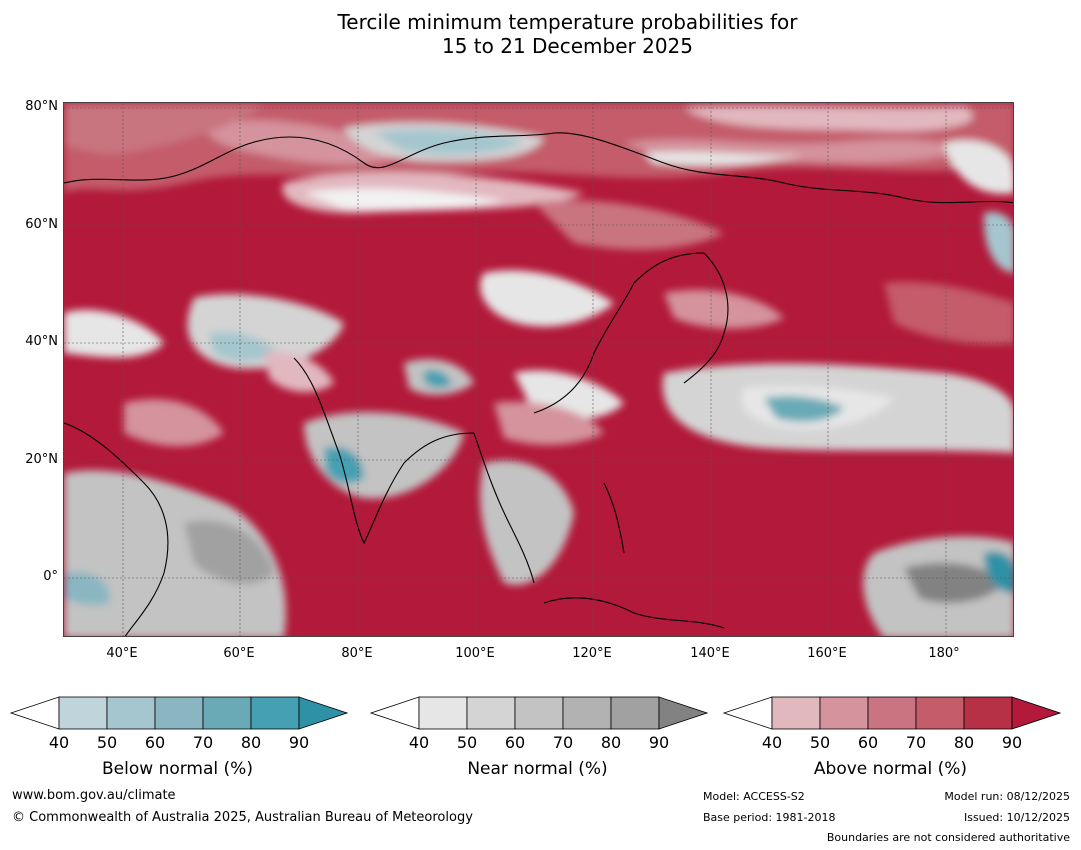 The height and width of the screenshot is (850, 1081). I want to click on lat-label-40n: 40°N, so click(41, 341).